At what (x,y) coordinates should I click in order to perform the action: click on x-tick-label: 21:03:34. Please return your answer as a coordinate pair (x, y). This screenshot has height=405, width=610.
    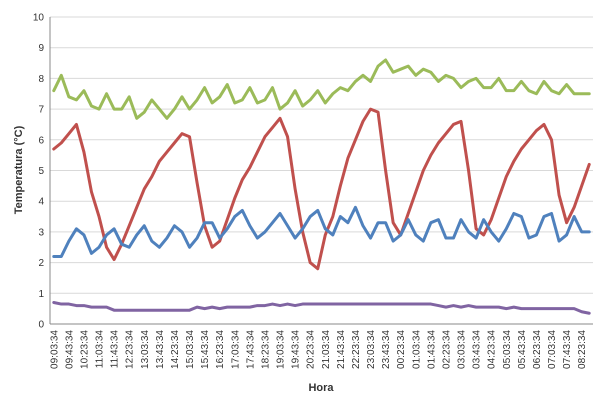
    Looking at the image, I should click on (326, 349).